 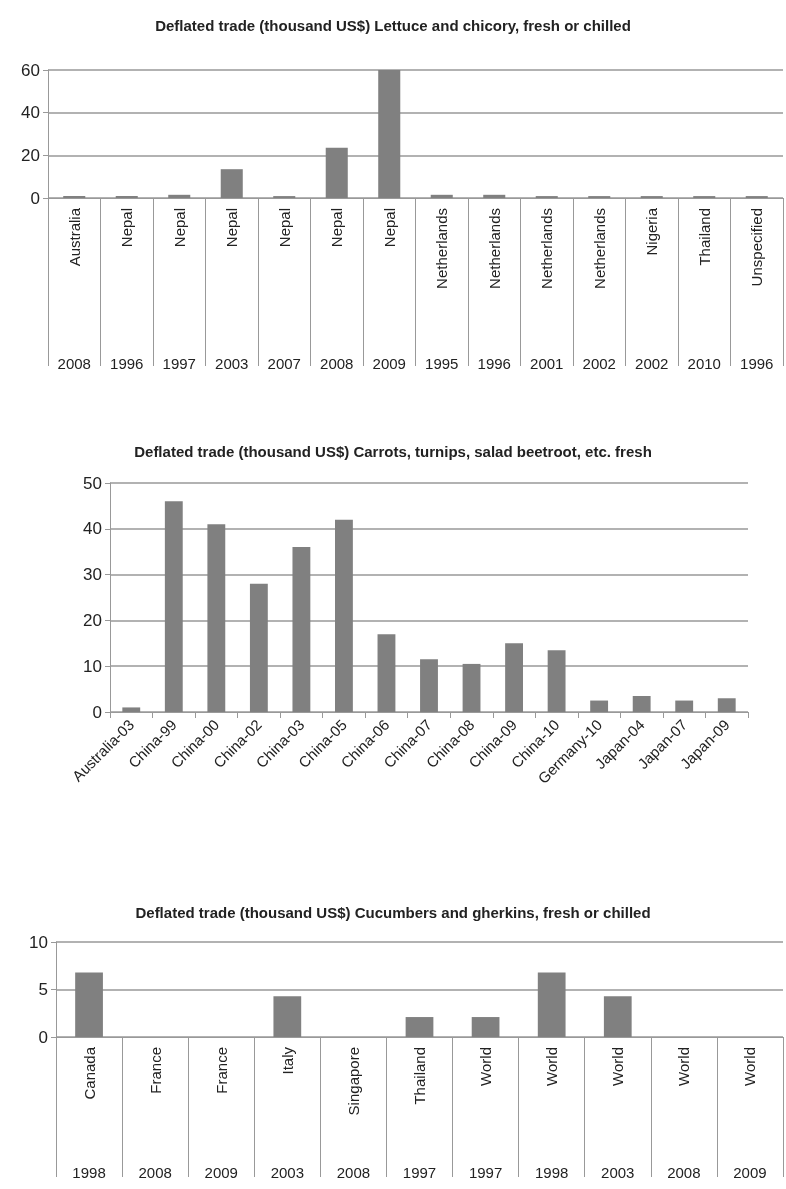 I want to click on chart-title: Deflated trade (thousand US$) Carrots, turnips, salad beetroot, etc. fresh, so click(x=393, y=451).